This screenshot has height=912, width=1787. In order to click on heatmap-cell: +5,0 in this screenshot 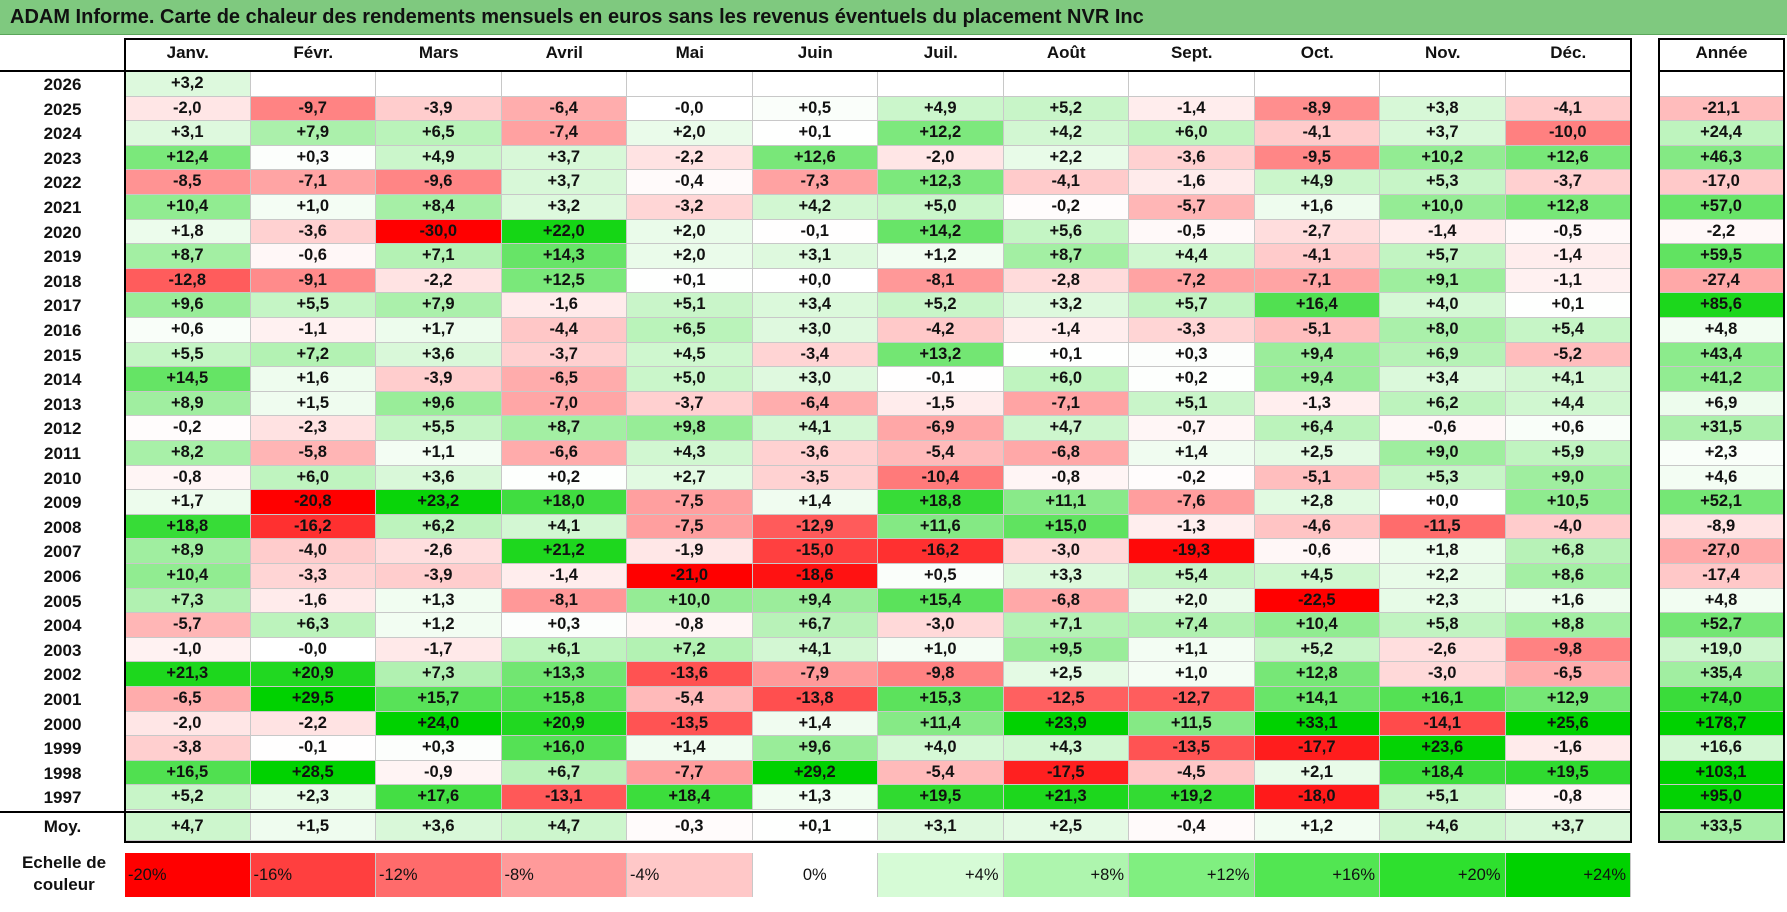, I will do `click(690, 379)`.